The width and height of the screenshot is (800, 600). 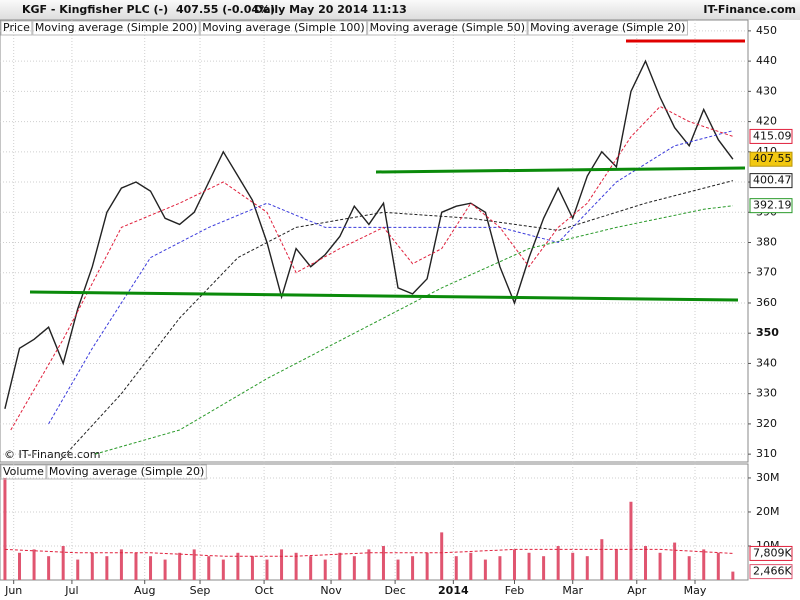 I want to click on x-tick-label: Nov, so click(x=331, y=590).